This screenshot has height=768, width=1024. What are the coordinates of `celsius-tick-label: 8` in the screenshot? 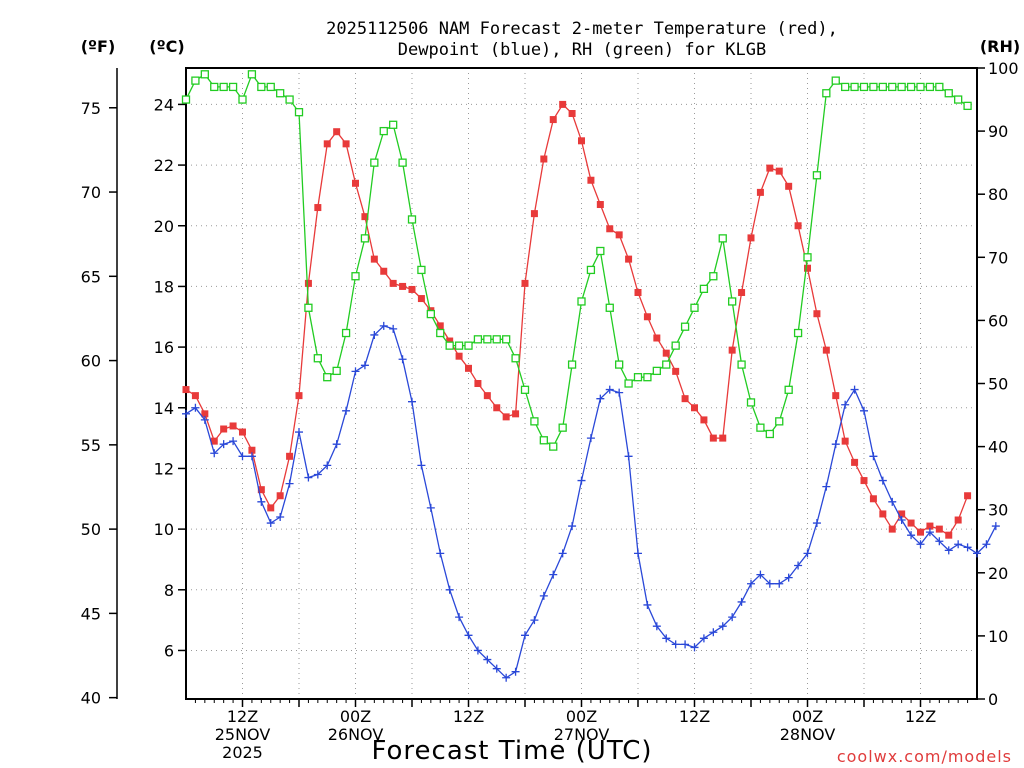 It's located at (169, 590).